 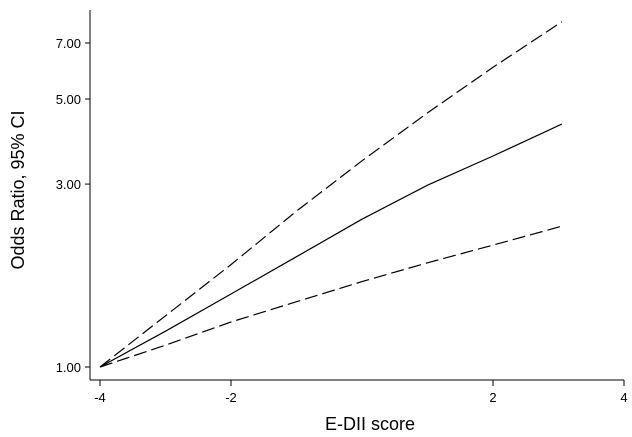 I want to click on x-axis-title: E-DII score, so click(x=370, y=424).